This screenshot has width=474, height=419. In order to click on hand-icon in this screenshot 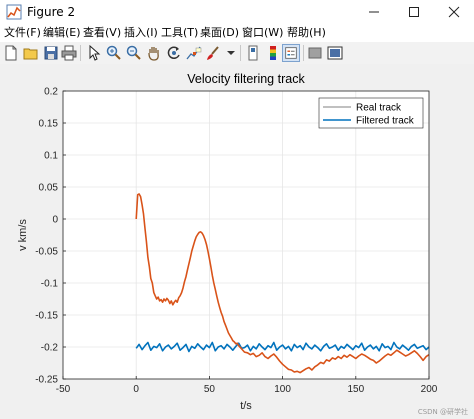, I will do `click(154, 53)`.